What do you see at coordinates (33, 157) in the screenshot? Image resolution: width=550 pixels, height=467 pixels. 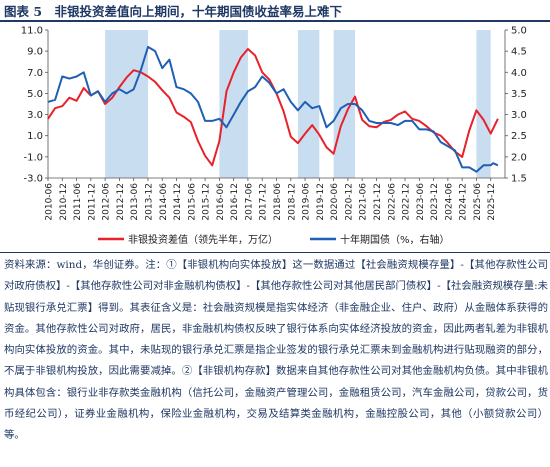 I see `left-tick-label: -1.0` at bounding box center [33, 157].